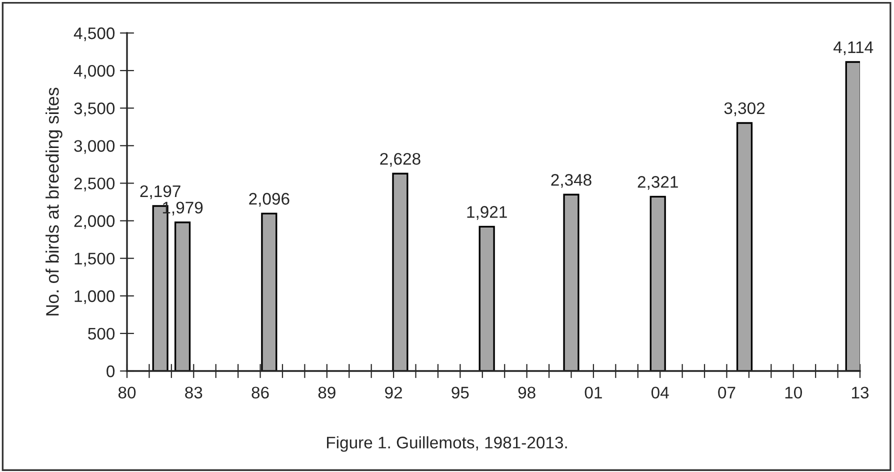 The image size is (894, 472). I want to click on x-tick-label: 95, so click(460, 392).